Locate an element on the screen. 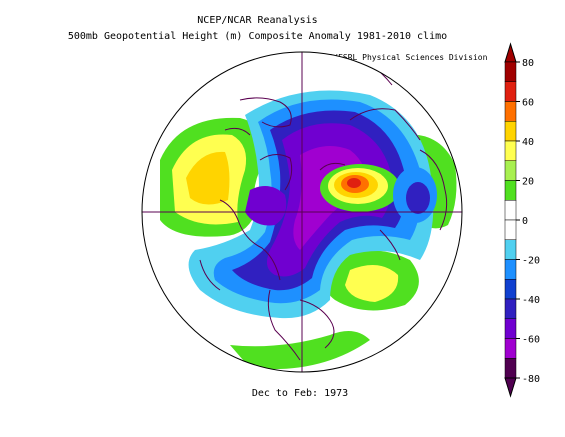  colorbar-top-arrow is located at coordinates (510, 52).